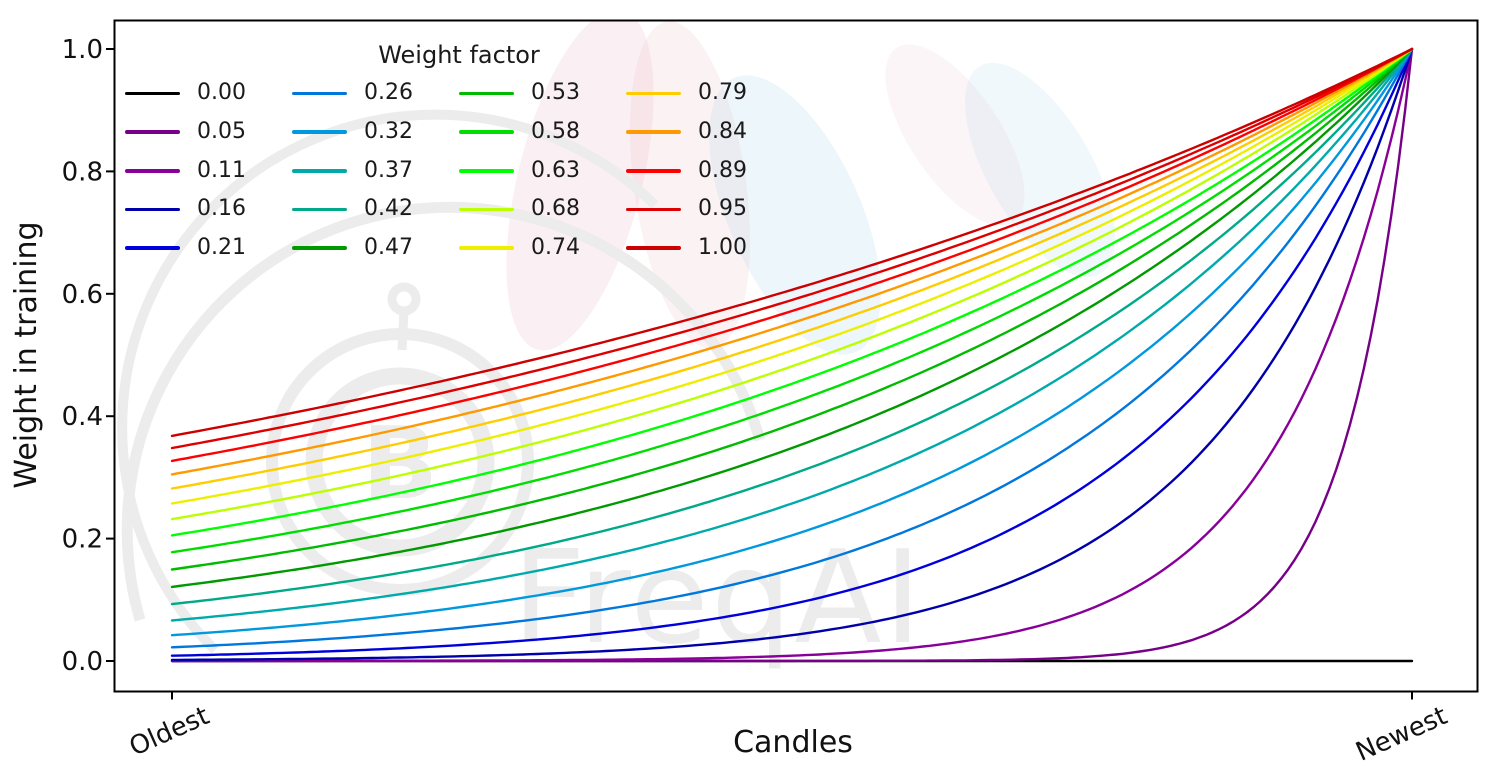  I want to click on legend-item-1.00: 1.00, so click(709, 248).